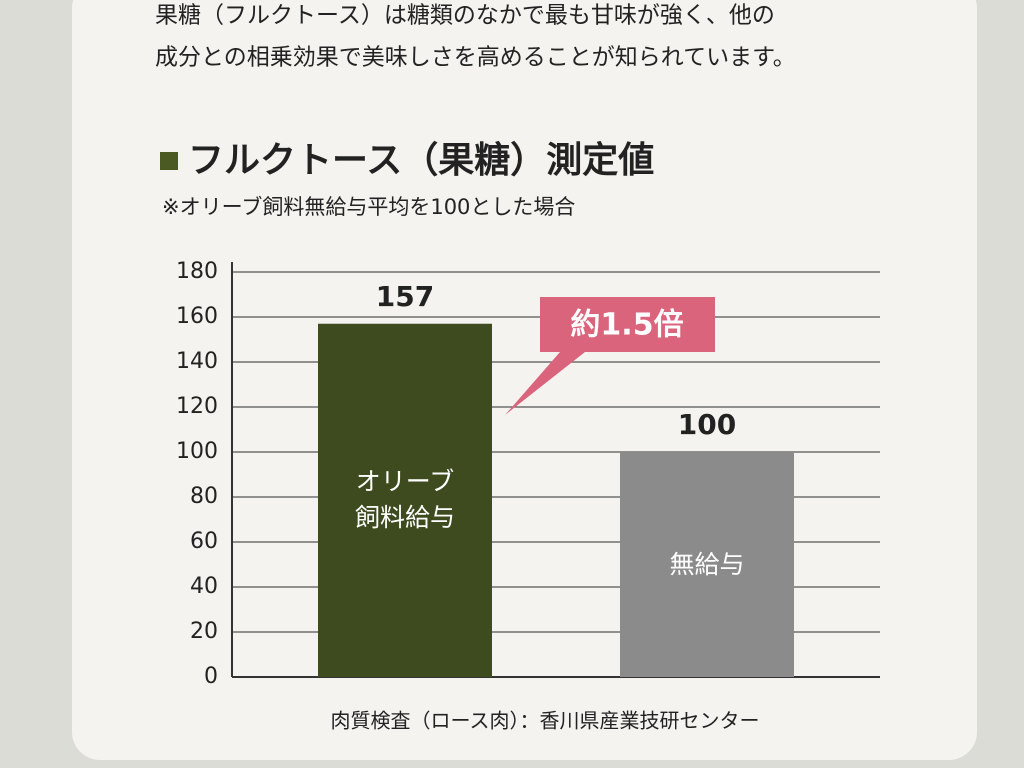  What do you see at coordinates (197, 271) in the screenshot?
I see `y-tick-label: 180` at bounding box center [197, 271].